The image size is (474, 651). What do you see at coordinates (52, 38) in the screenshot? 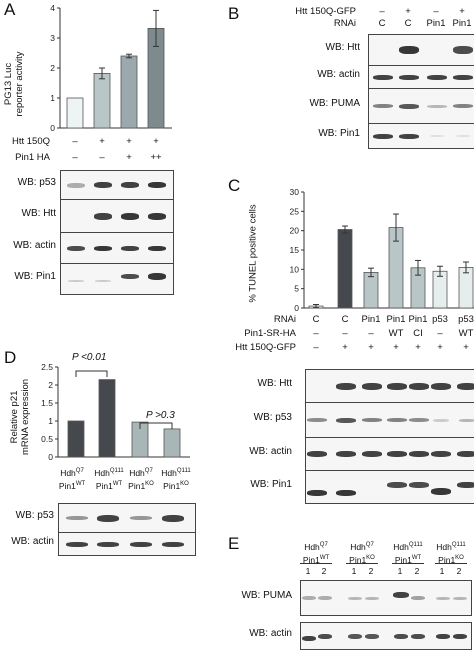
I see `y-tick-label: 3` at bounding box center [52, 38].